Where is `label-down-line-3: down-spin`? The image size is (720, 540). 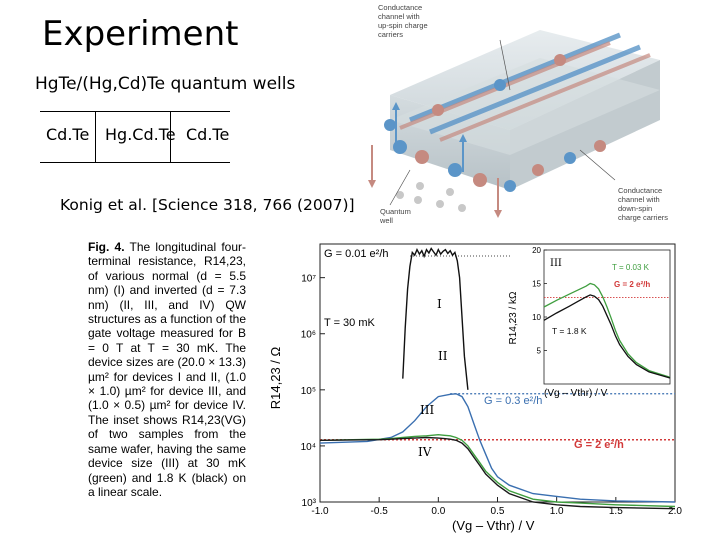
label-down-line-3: down-spin is located at coordinates (635, 208).